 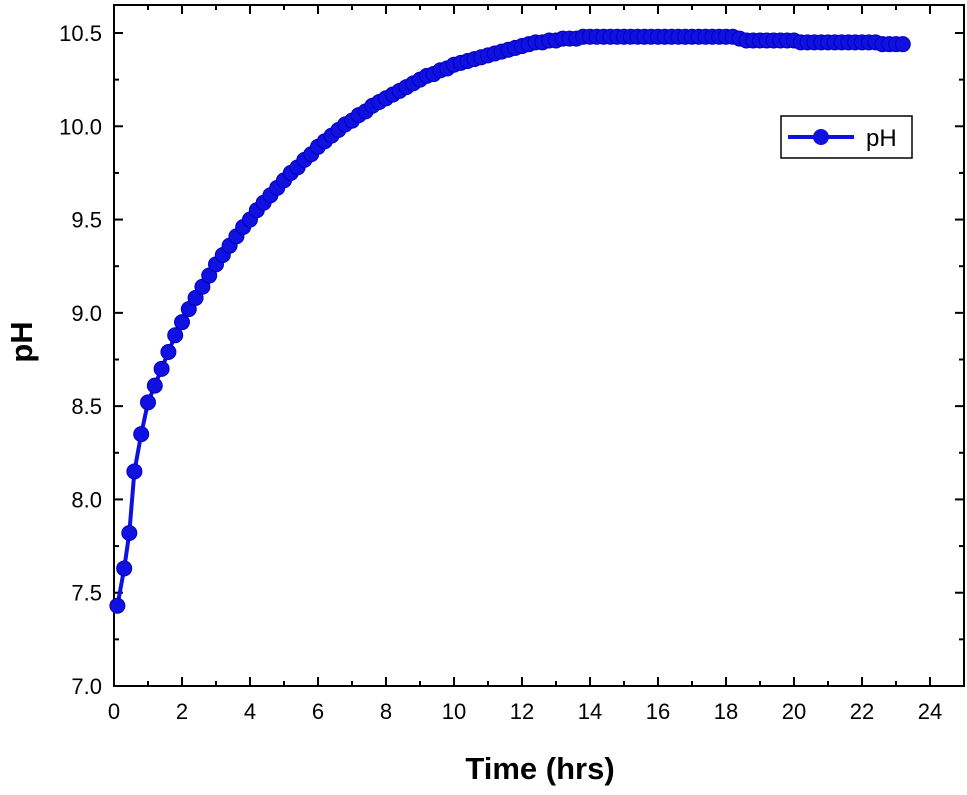 I want to click on x-tick-label: 20, so click(x=794, y=711).